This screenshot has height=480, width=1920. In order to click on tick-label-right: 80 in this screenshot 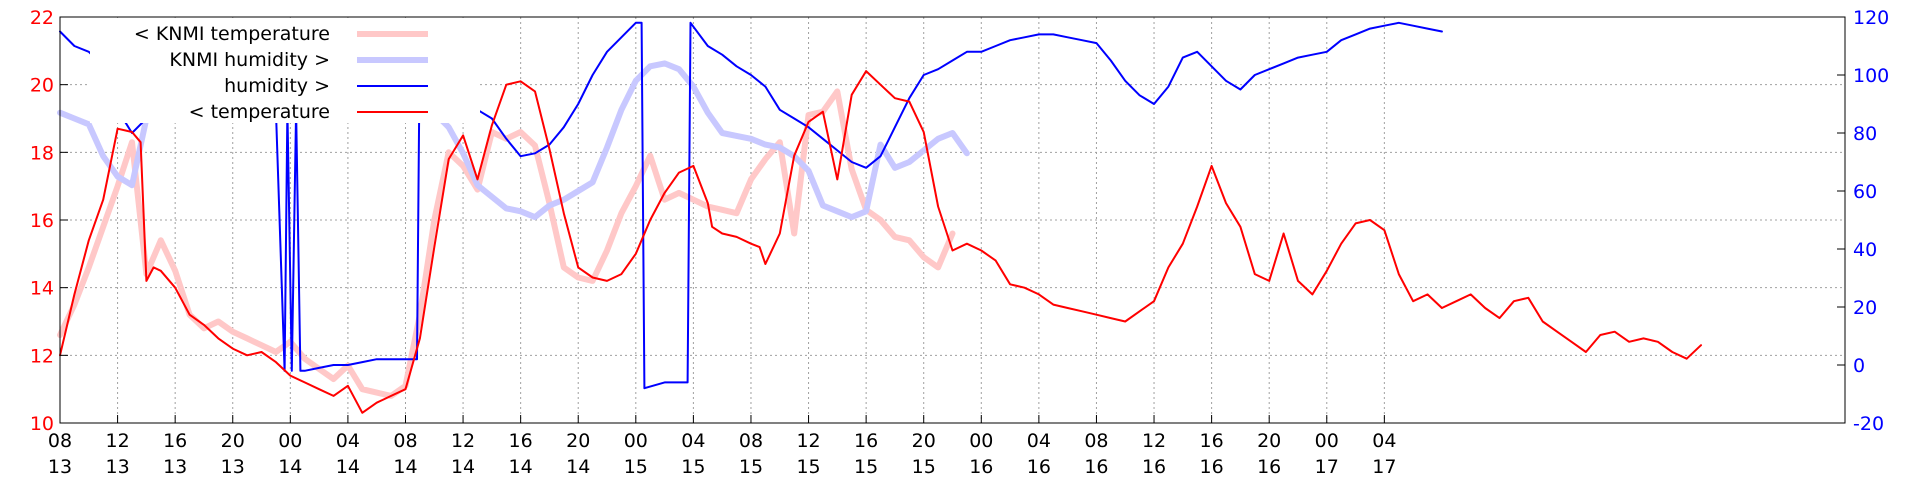, I will do `click(1865, 134)`.